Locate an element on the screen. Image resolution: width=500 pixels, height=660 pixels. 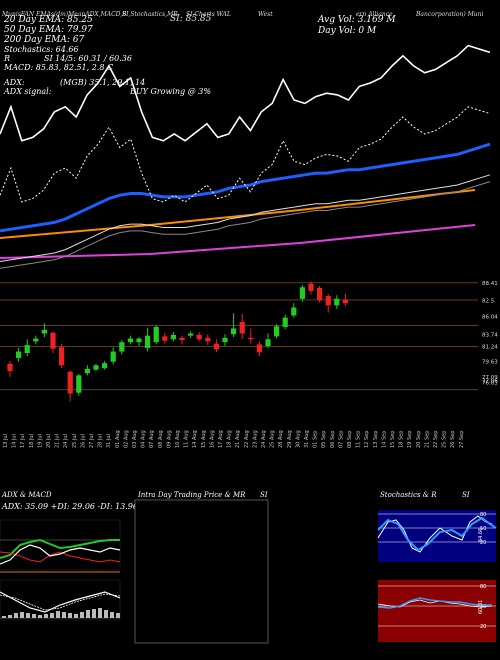
date-label: 14 Aug is located at coordinates (195, 439).